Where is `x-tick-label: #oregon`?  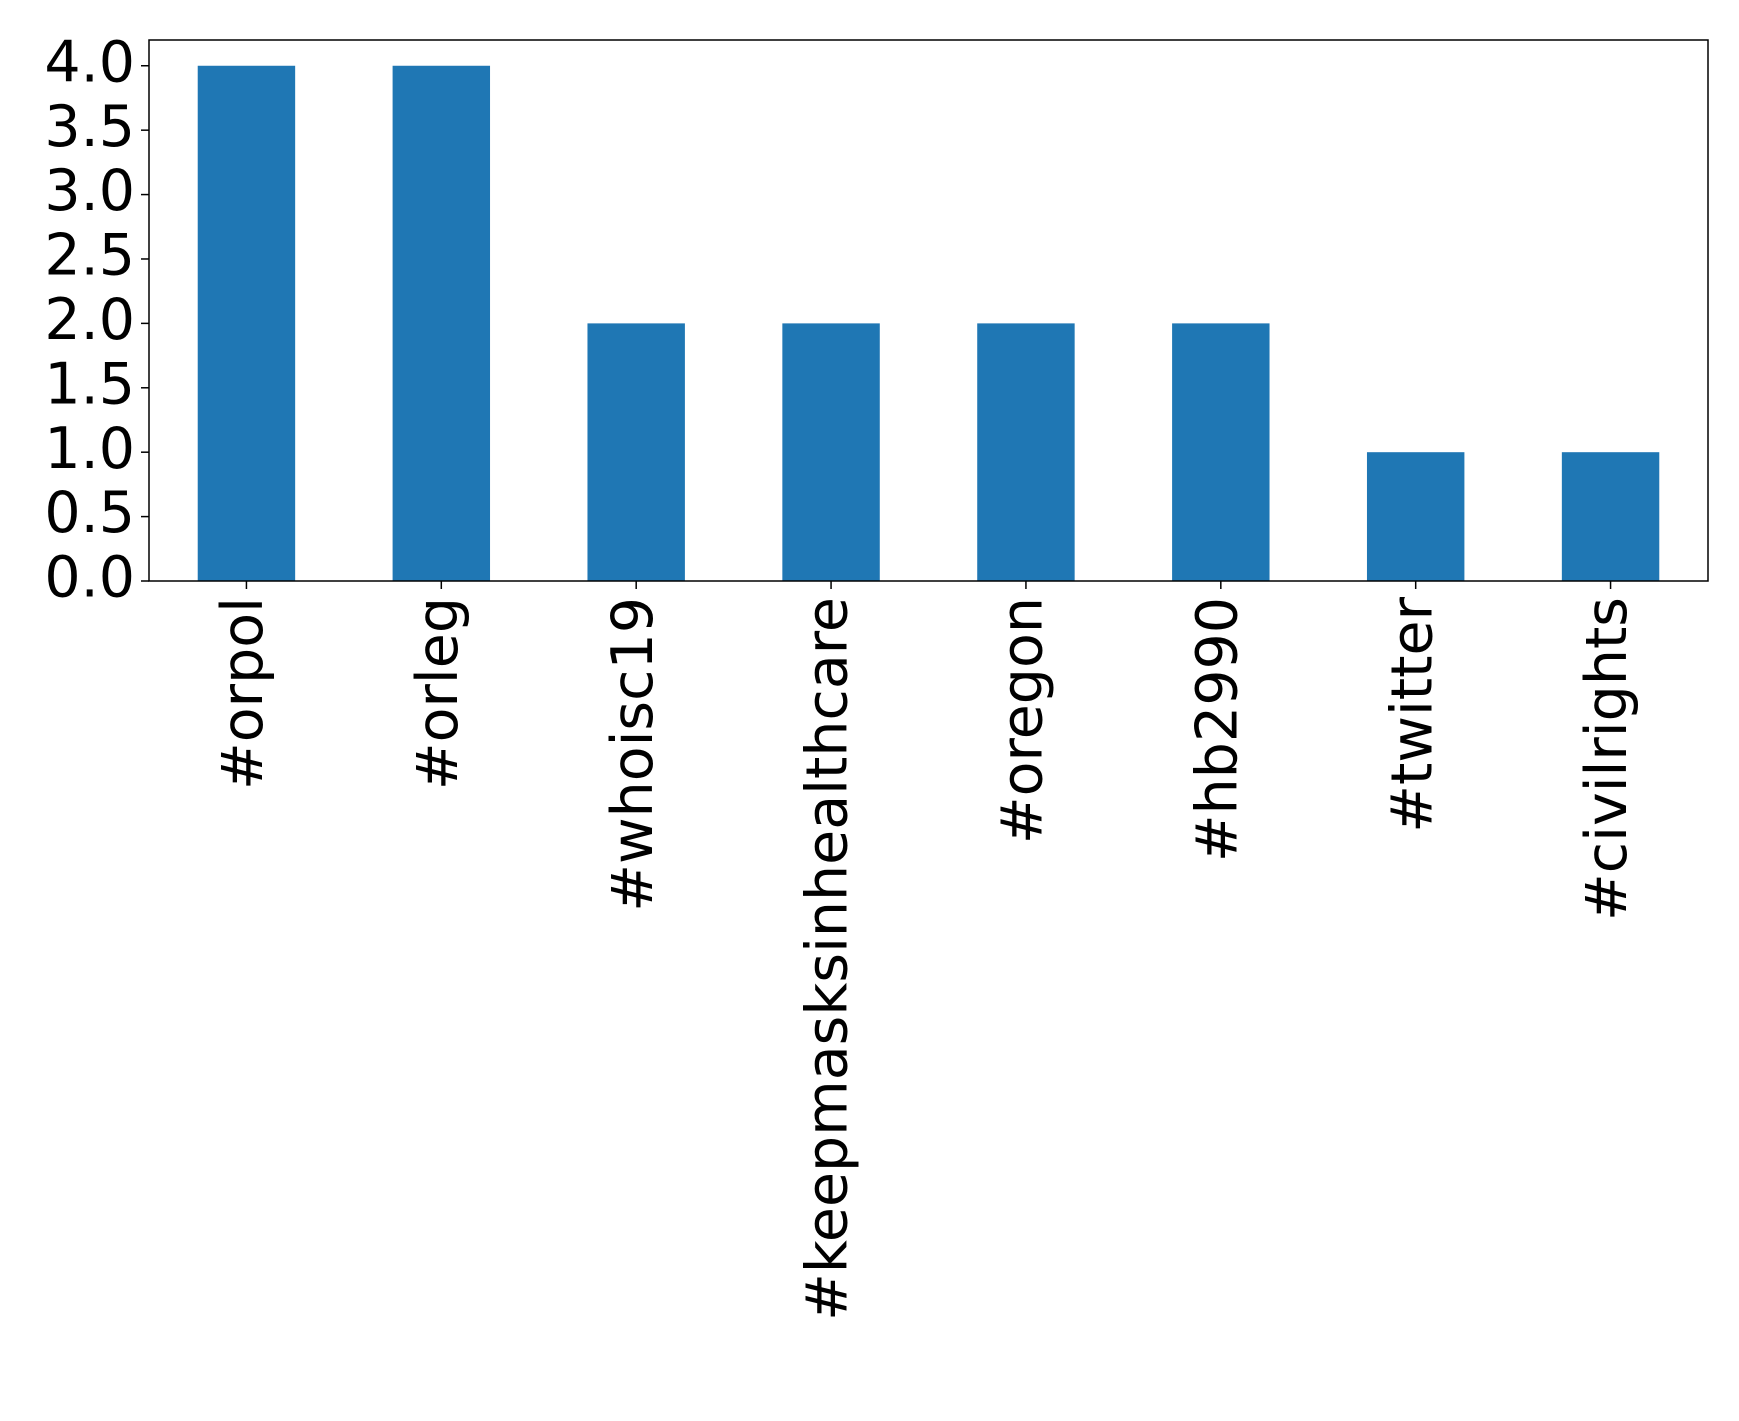 x-tick-label: #oregon is located at coordinates (1023, 720).